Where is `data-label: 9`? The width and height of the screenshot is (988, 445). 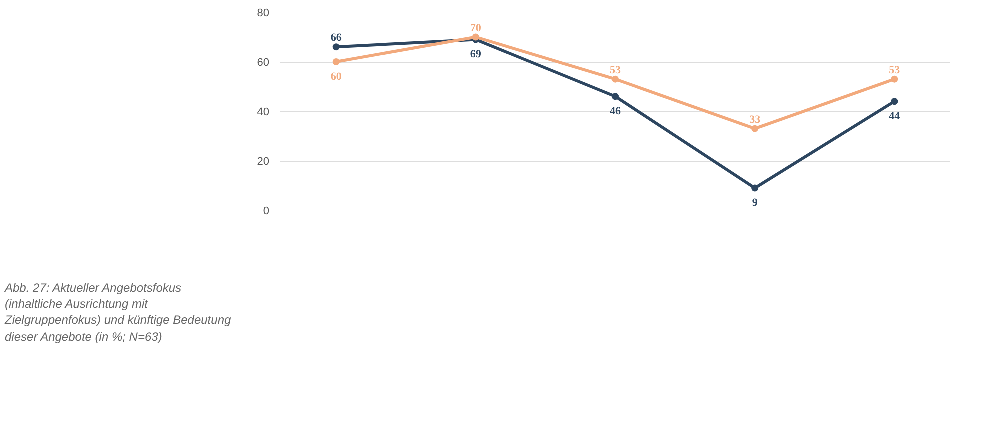
data-label: 9 is located at coordinates (755, 203).